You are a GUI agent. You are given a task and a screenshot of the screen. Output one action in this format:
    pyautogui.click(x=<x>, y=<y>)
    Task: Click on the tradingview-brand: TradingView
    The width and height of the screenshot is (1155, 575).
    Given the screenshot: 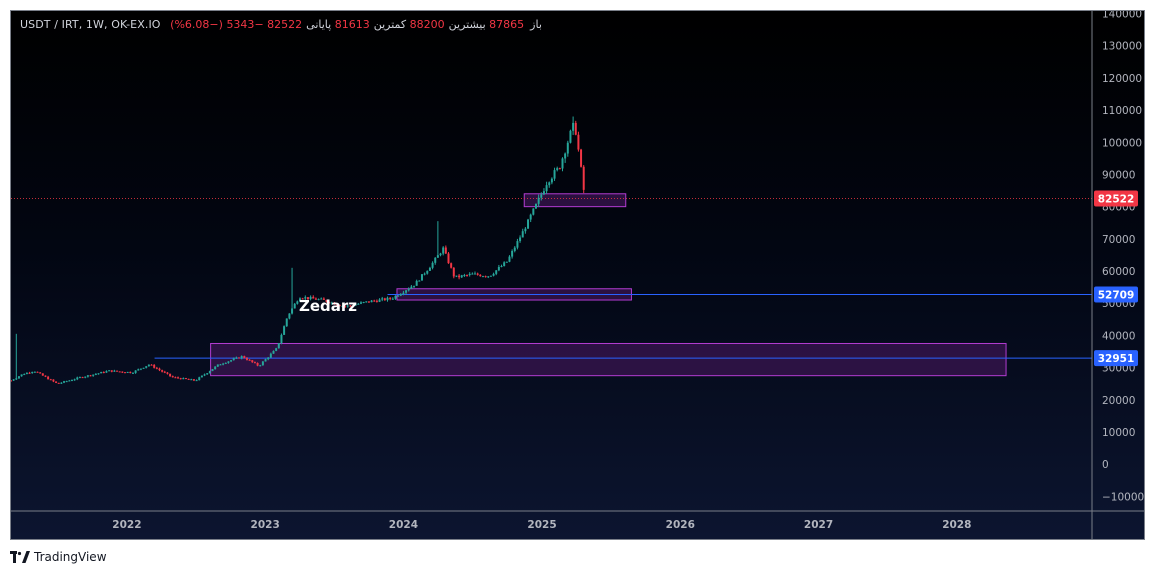 What is the action you would take?
    pyautogui.click(x=58, y=557)
    